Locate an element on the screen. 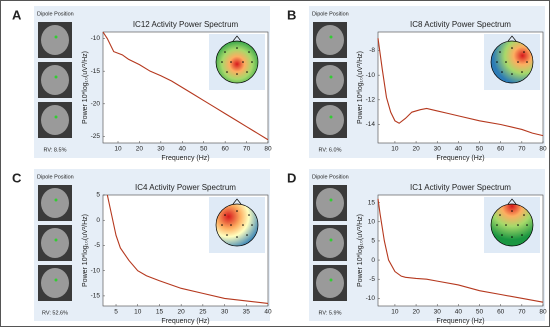  y-tick-label: 10 is located at coordinates (372, 222).